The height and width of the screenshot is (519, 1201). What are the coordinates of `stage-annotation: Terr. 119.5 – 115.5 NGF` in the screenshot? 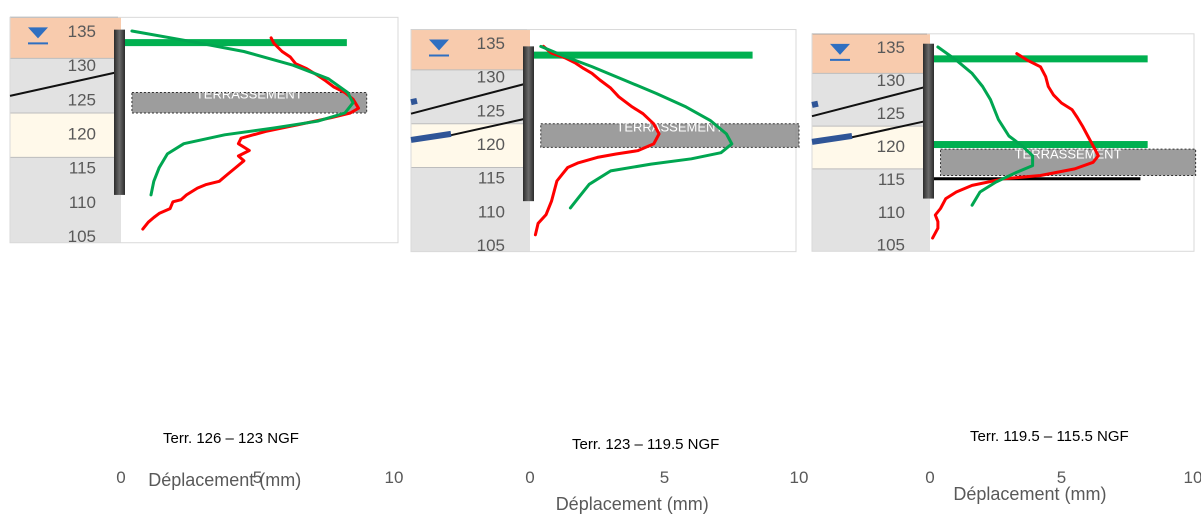 It's located at (1049, 436).